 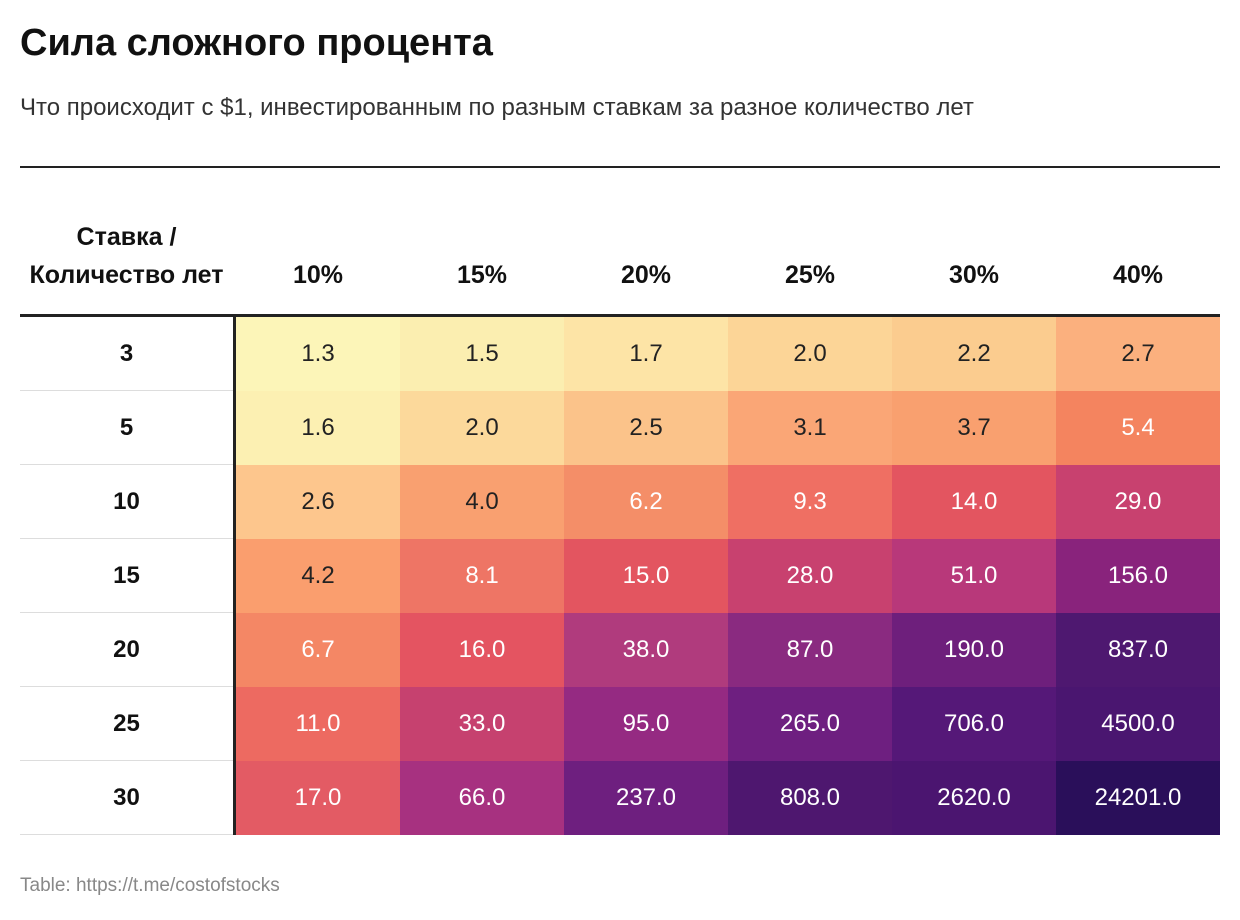 What do you see at coordinates (646, 502) in the screenshot?
I see `cell: 6.2` at bounding box center [646, 502].